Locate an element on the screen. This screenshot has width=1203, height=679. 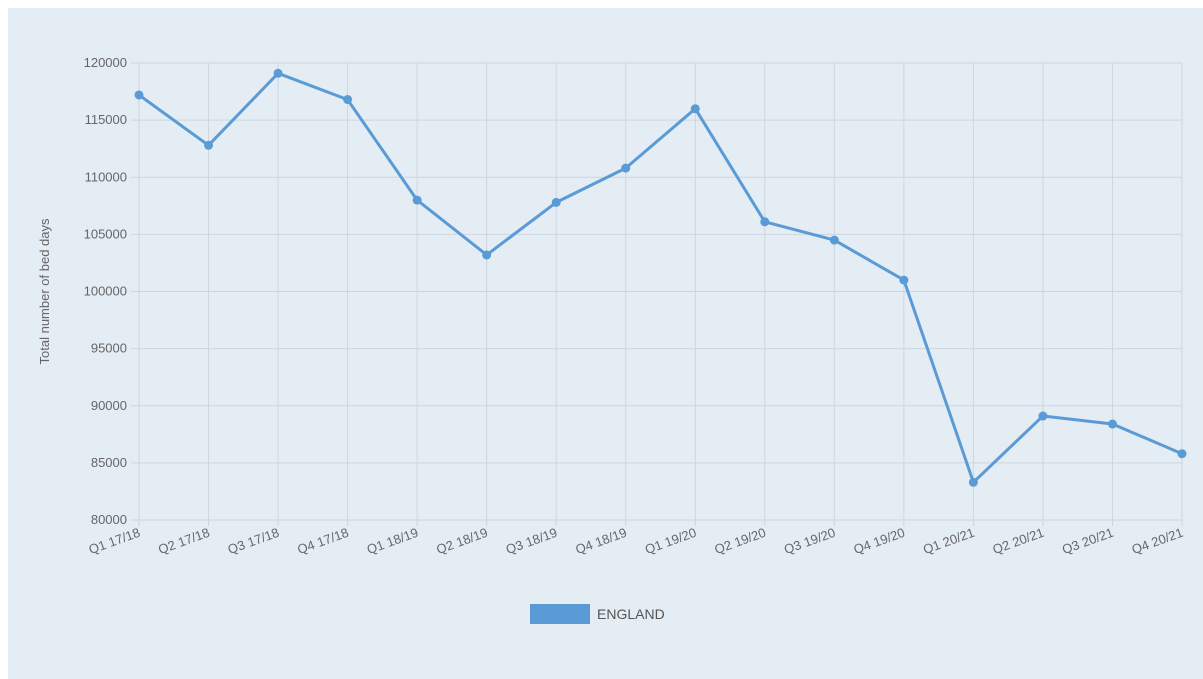
legend-swatch is located at coordinates (560, 614).